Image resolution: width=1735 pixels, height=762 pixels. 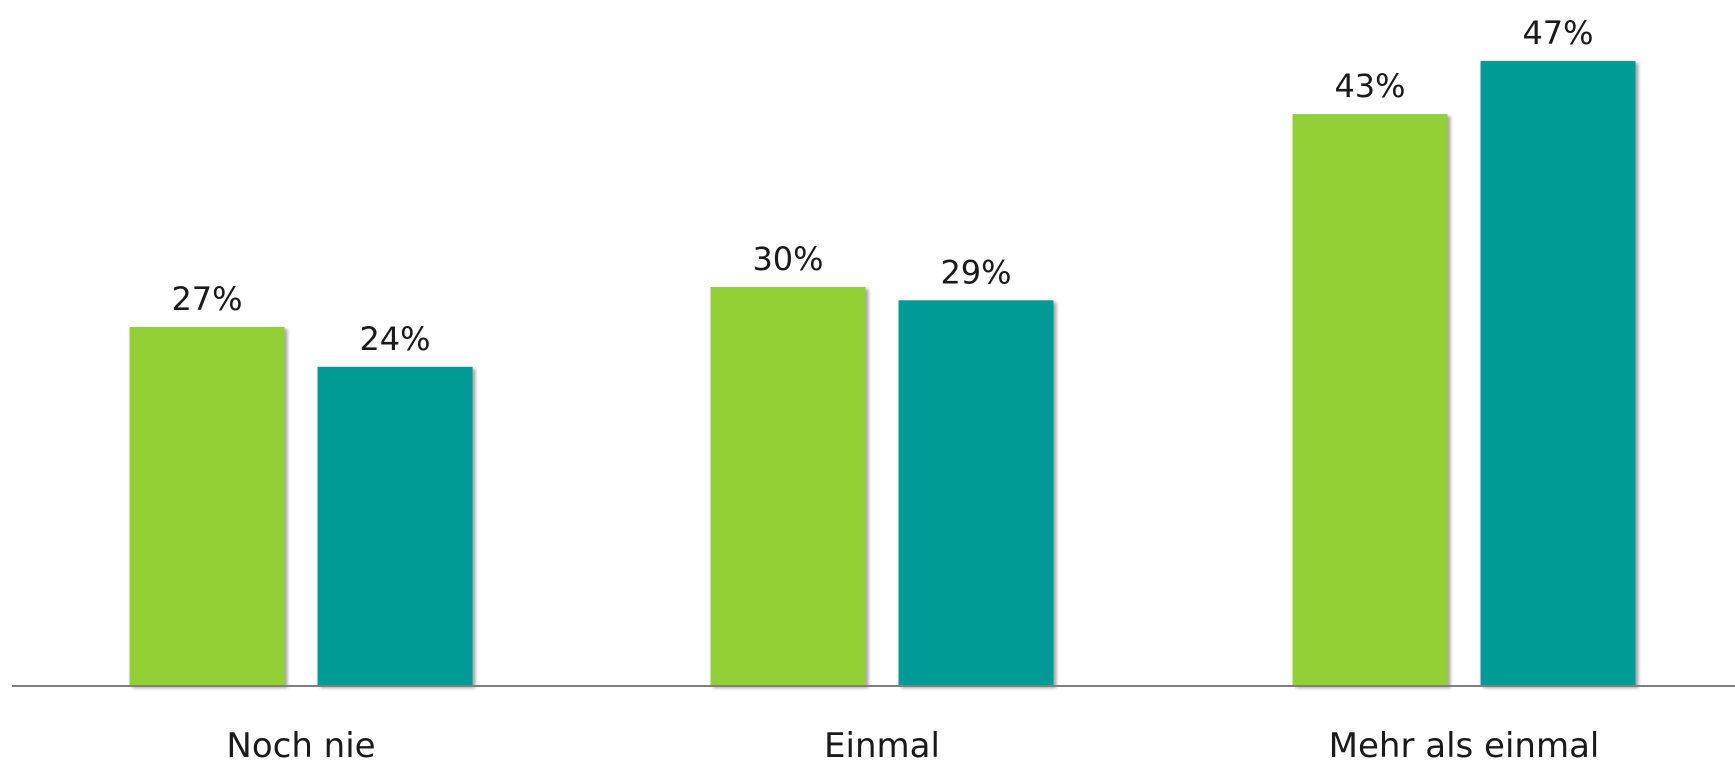 I want to click on value-label: 29%, so click(x=975, y=272).